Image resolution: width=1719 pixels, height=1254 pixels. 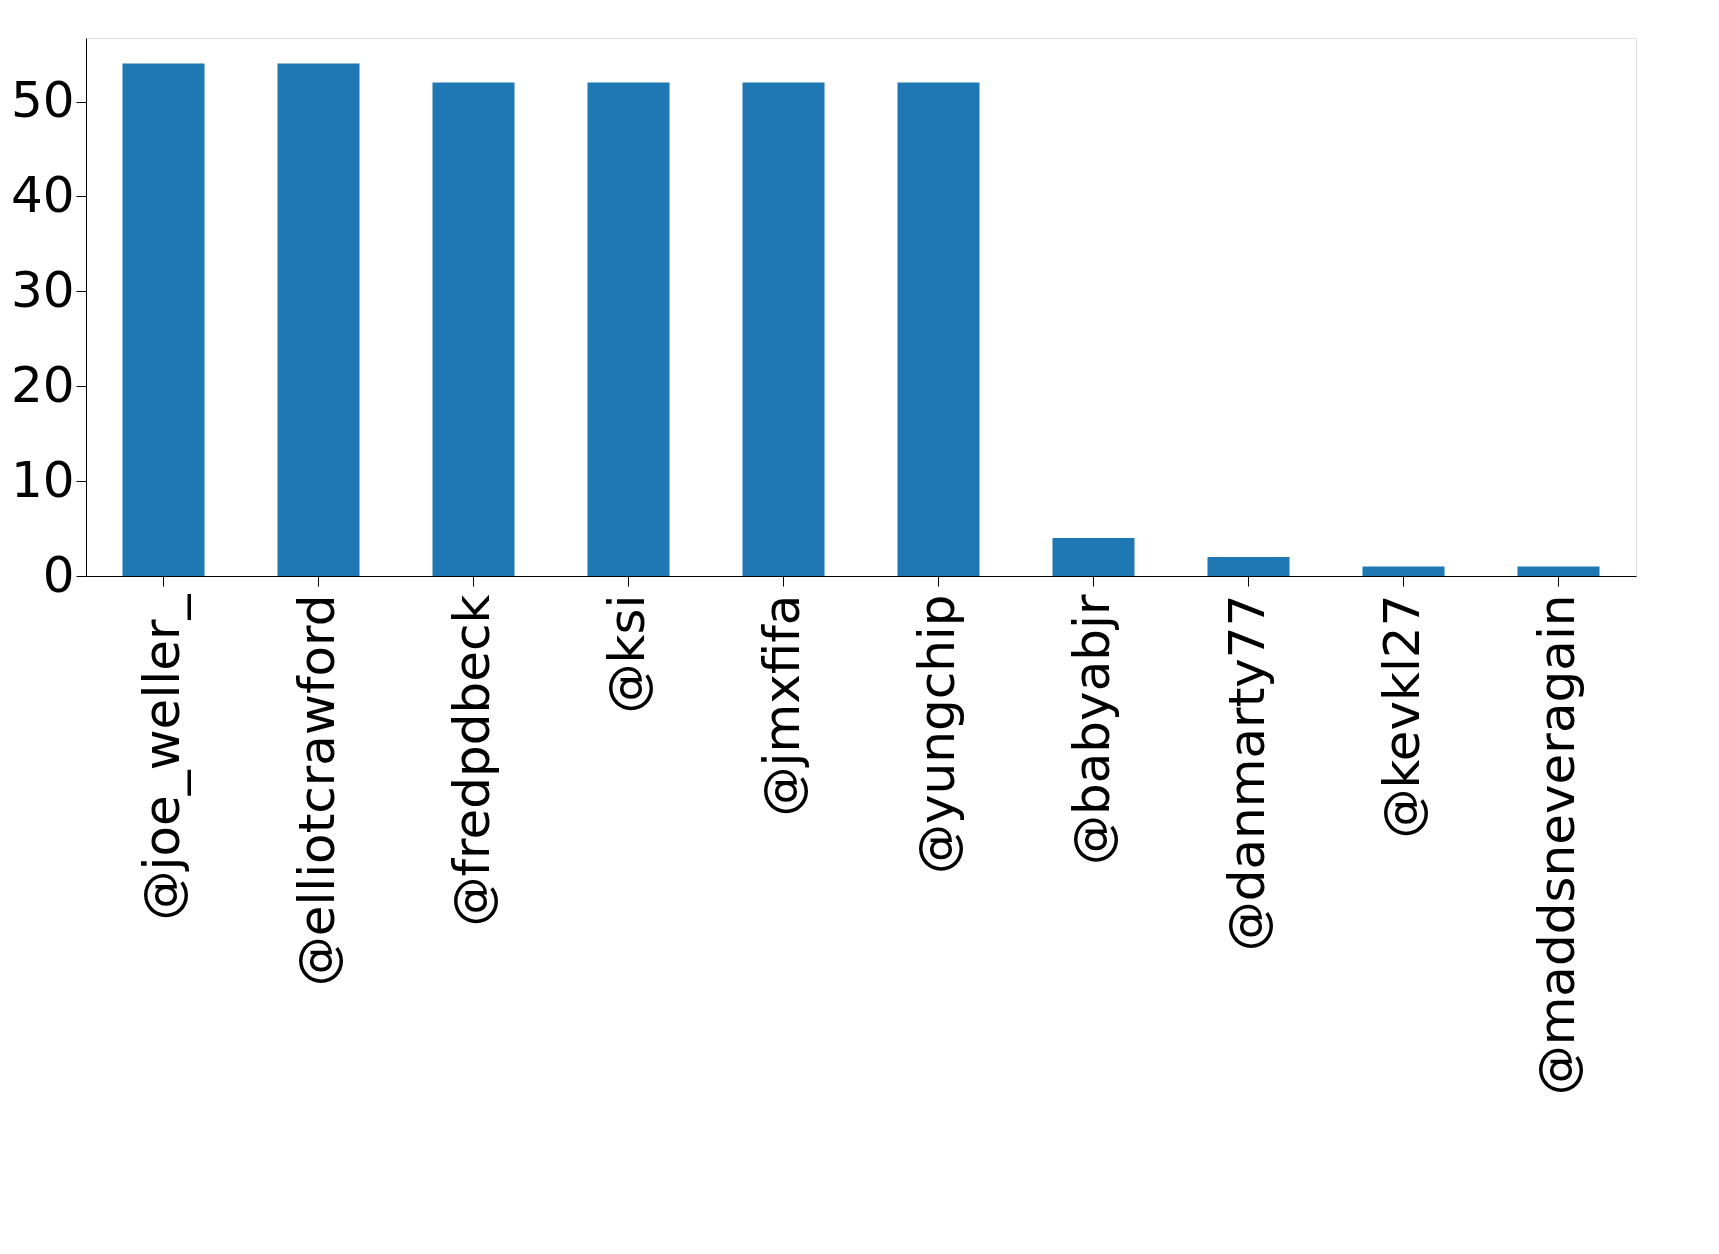 I want to click on y-tick-label: 20, so click(x=42, y=384).